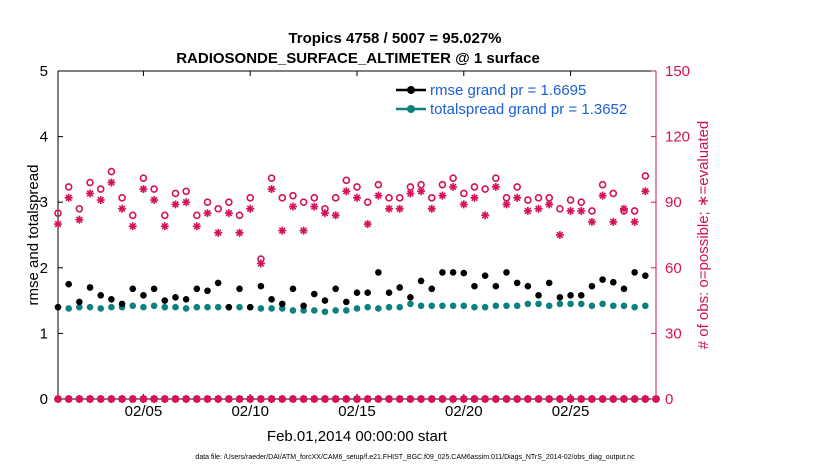 The height and width of the screenshot is (470, 830). Describe the element at coordinates (673, 333) in the screenshot. I see `right-tick-label: 30` at that location.